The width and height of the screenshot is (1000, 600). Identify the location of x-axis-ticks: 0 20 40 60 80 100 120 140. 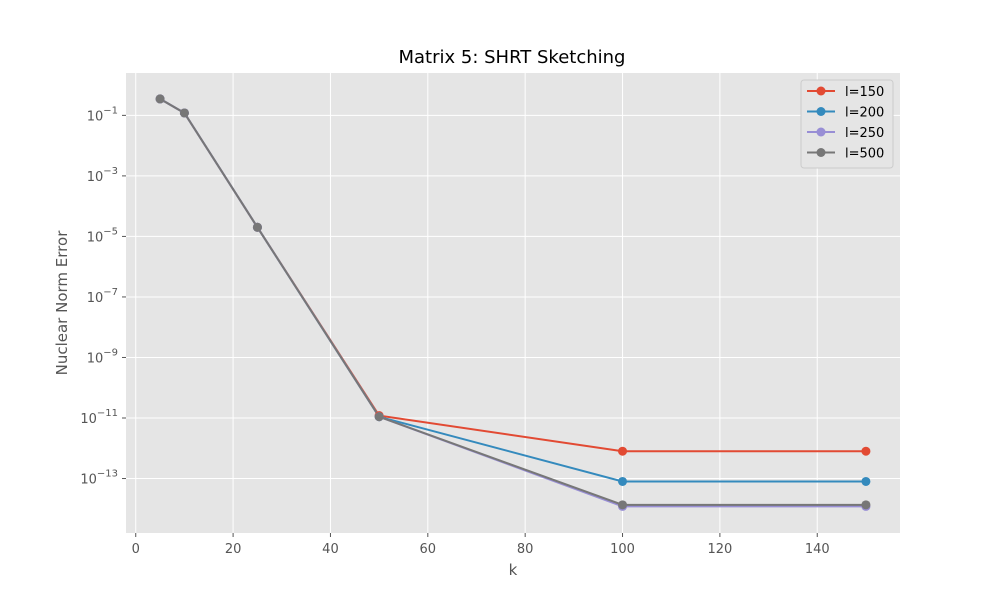
(481, 545).